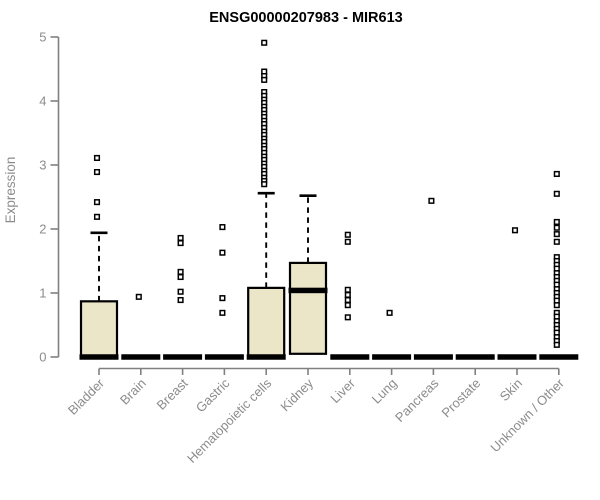  What do you see at coordinates (42, 37) in the screenshot?
I see `y-tick-label: 5` at bounding box center [42, 37].